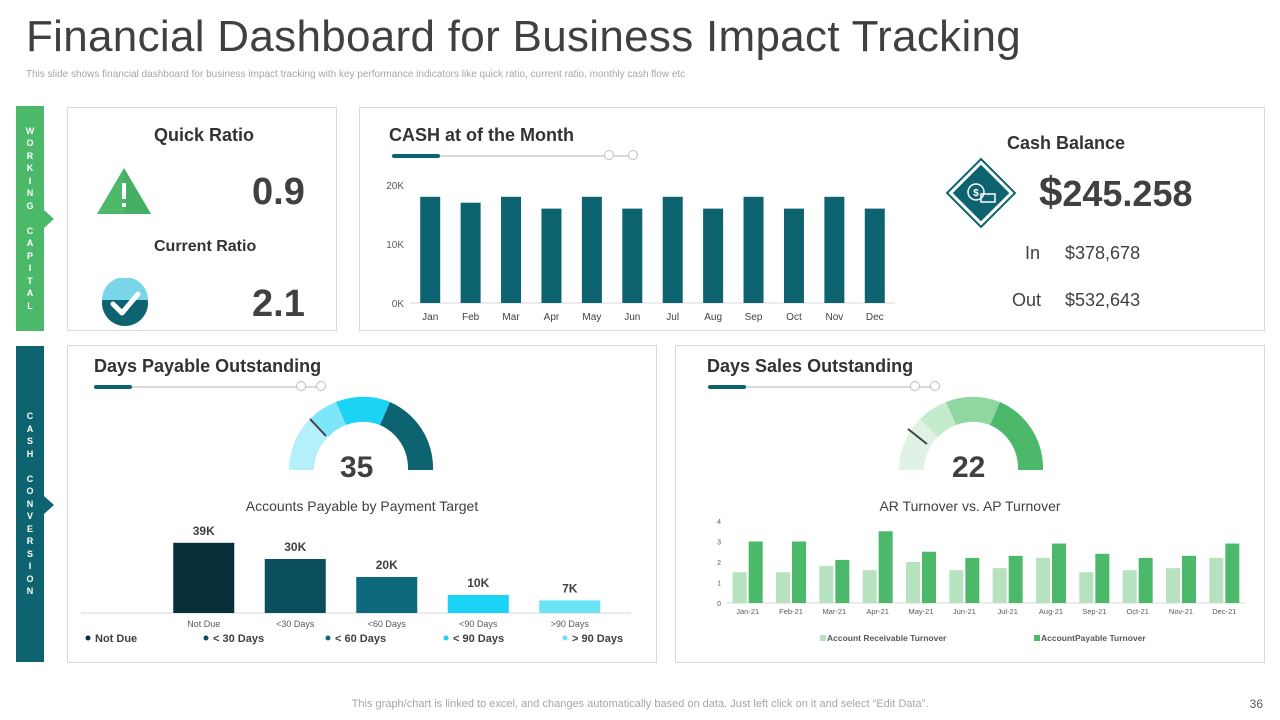  What do you see at coordinates (727, 387) in the screenshot?
I see `slider-accent` at bounding box center [727, 387].